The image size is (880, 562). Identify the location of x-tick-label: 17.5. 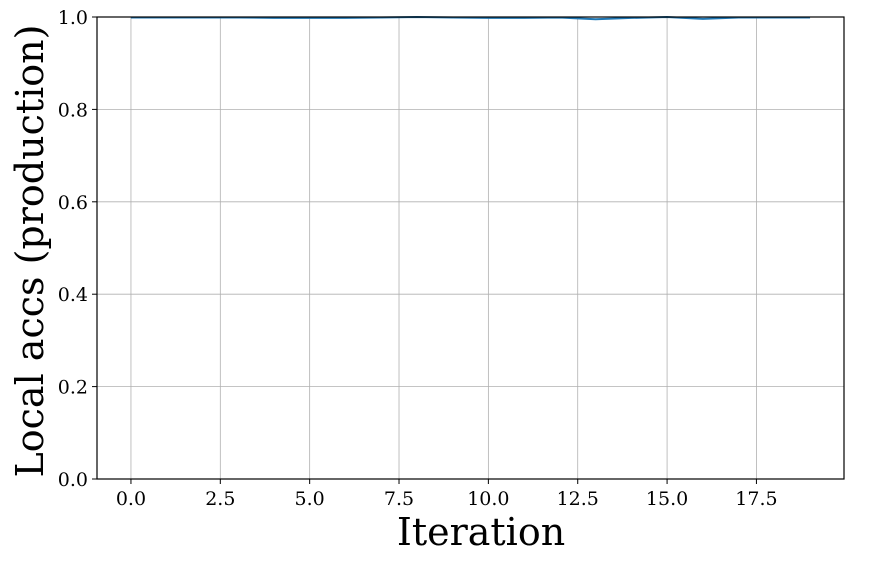
(756, 499).